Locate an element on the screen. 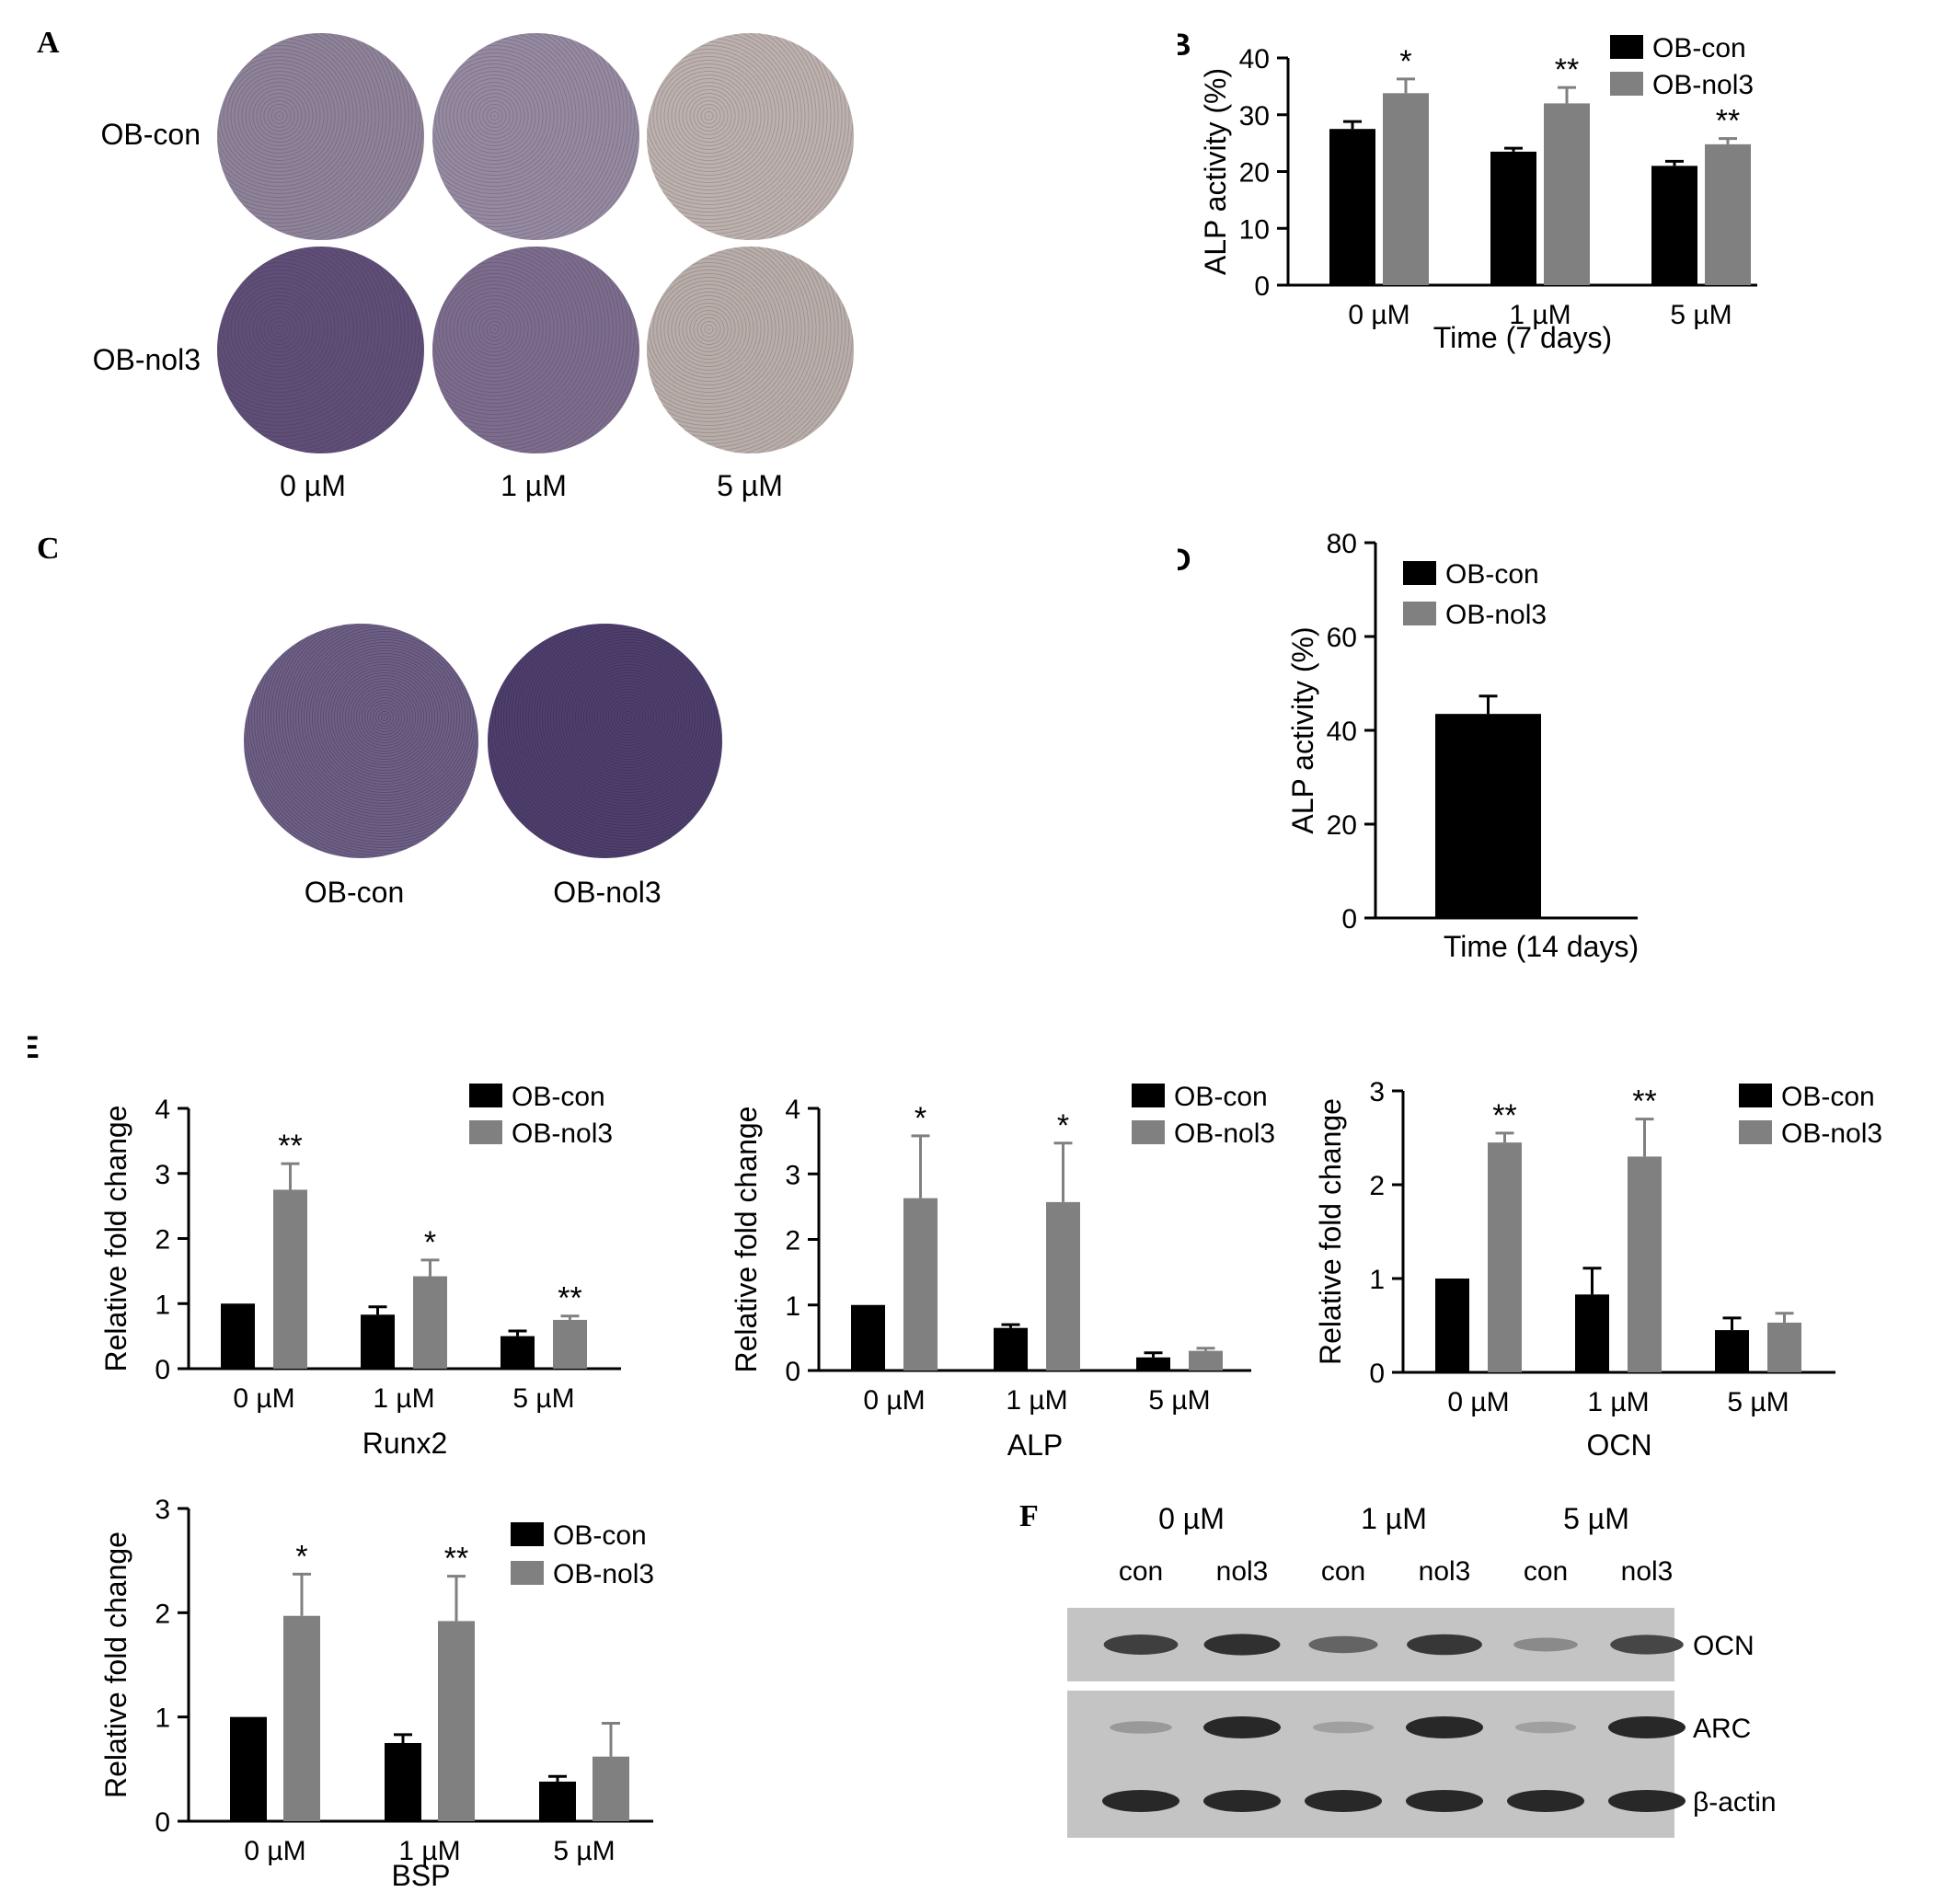 The height and width of the screenshot is (1904, 1956). dish-c-label-ob-con: OB-con is located at coordinates (355, 892).